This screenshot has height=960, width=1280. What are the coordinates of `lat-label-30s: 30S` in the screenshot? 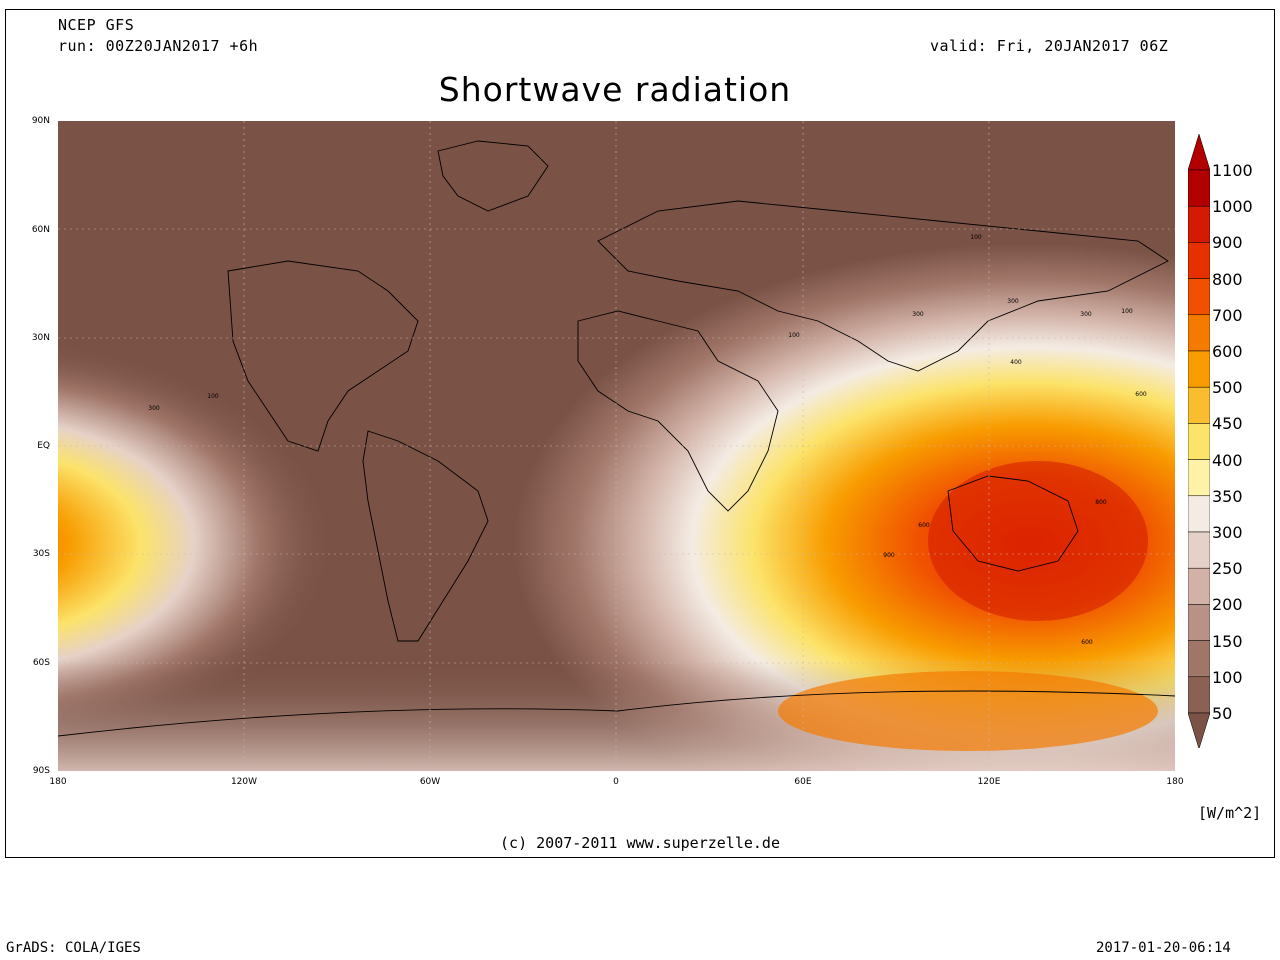 It's located at (41, 554).